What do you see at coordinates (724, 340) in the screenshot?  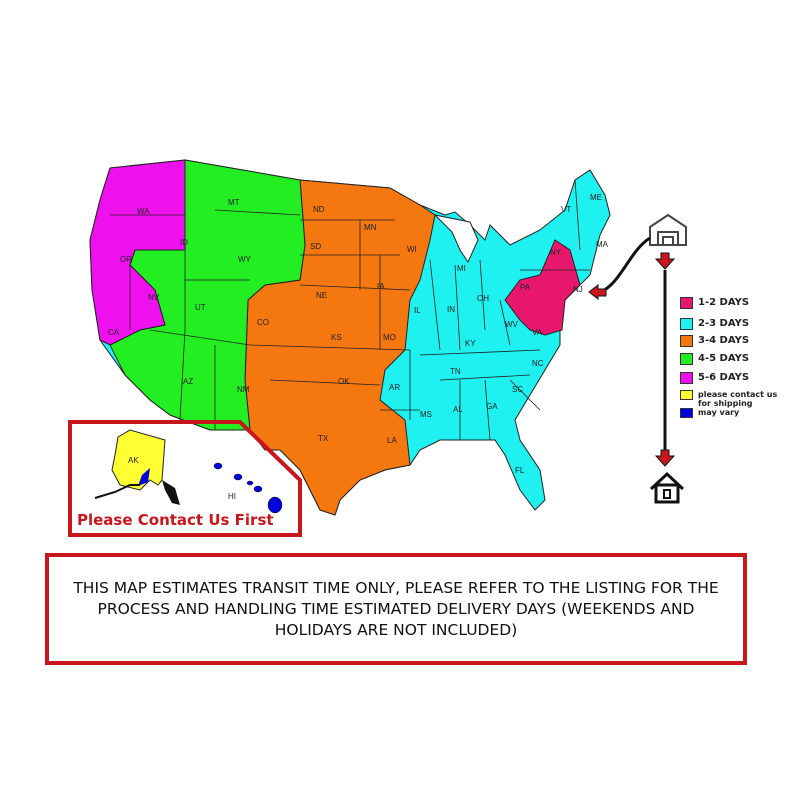 I see `legend-label: 3-4 DAYS` at bounding box center [724, 340].